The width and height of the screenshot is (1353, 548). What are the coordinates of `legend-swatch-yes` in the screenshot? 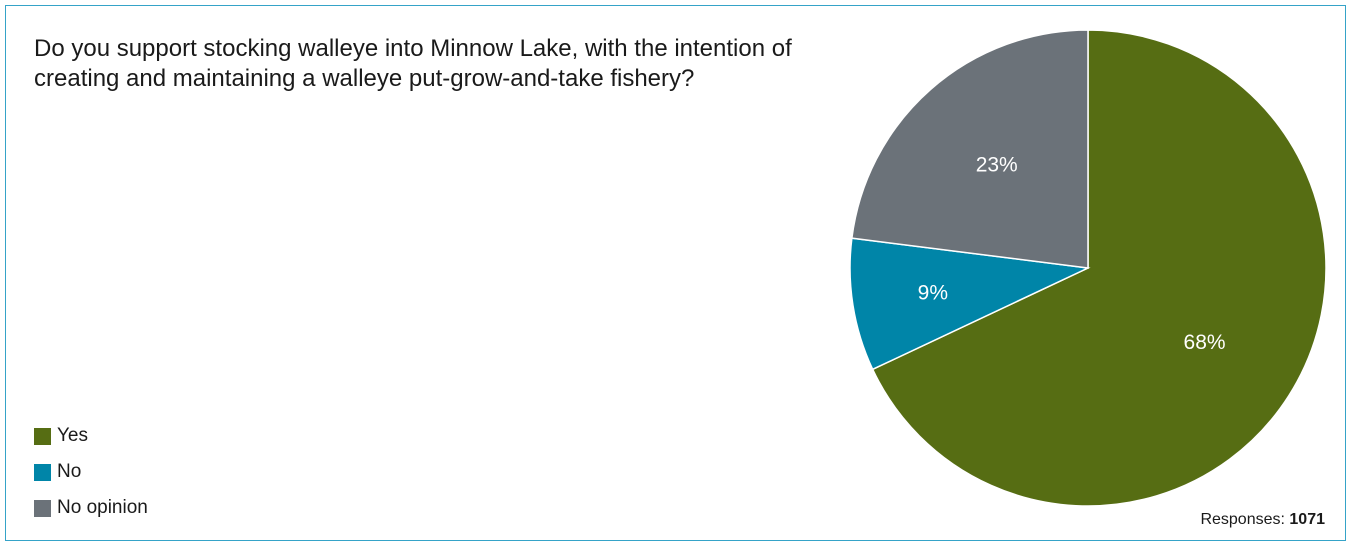 It's located at (42, 436).